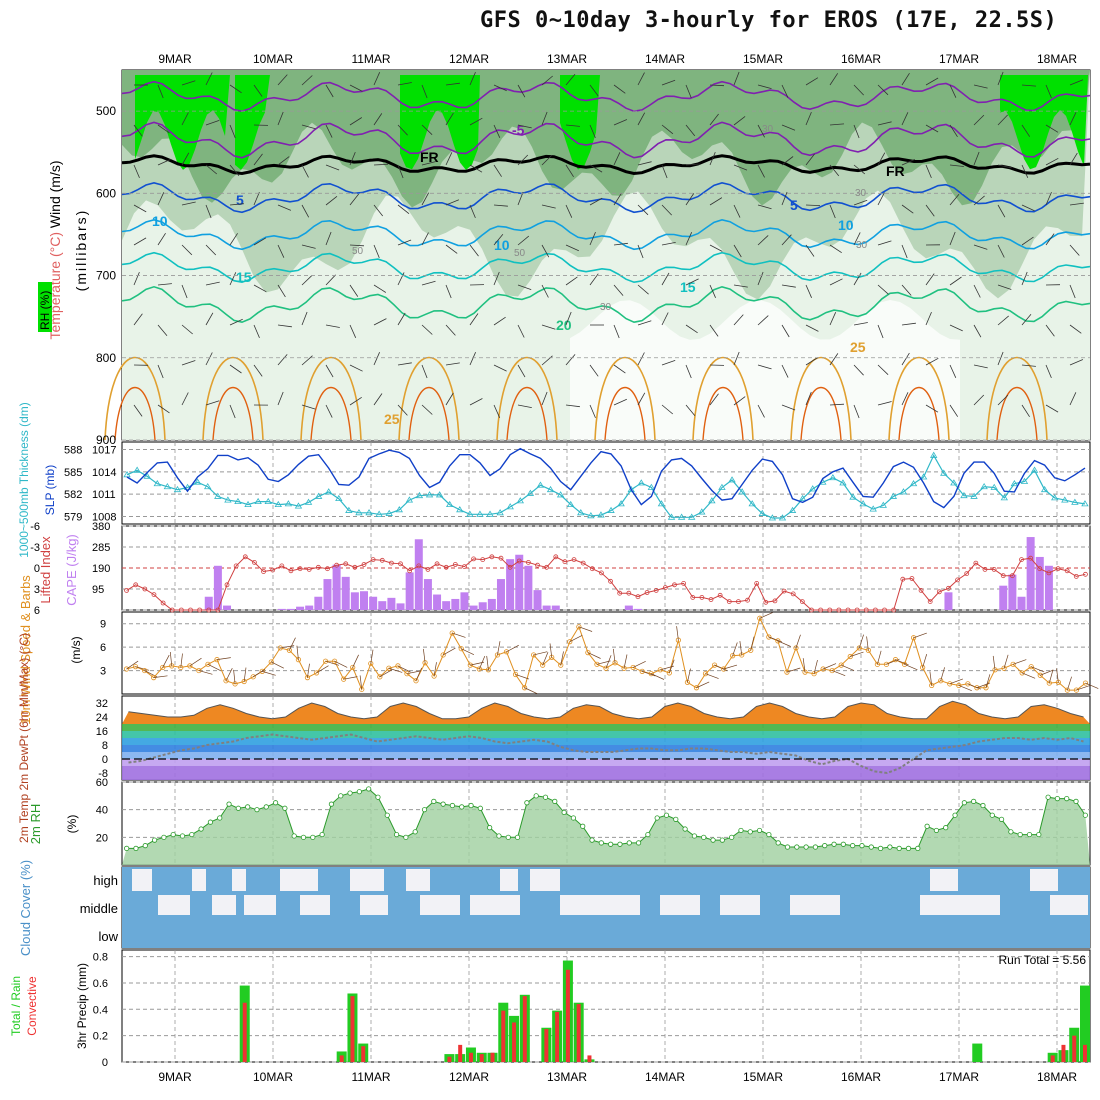 The width and height of the screenshot is (1100, 1100). I want to click on day-label-top: 18MAR, so click(1057, 59).